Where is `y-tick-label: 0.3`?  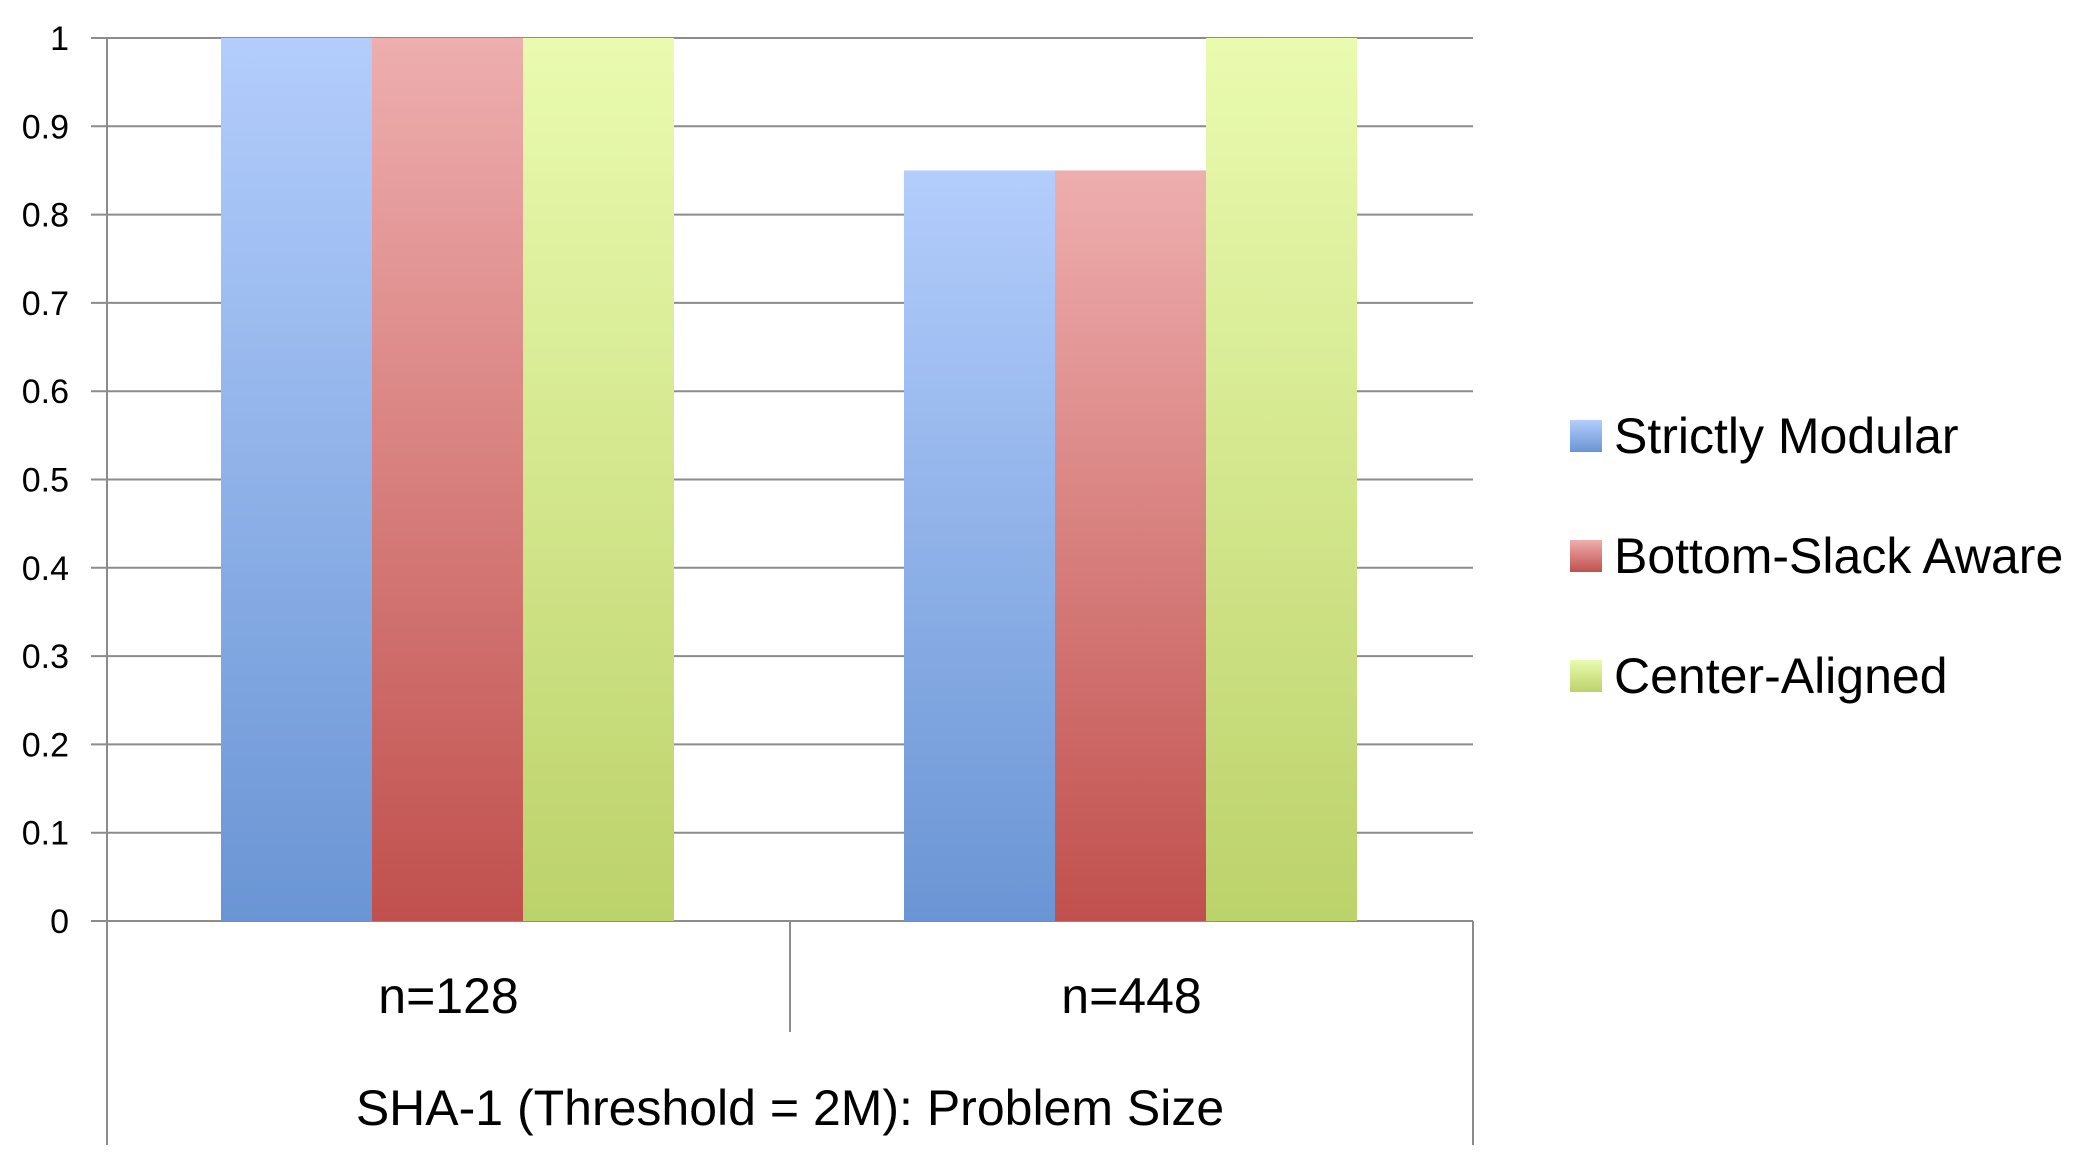
y-tick-label: 0.3 is located at coordinates (45, 657).